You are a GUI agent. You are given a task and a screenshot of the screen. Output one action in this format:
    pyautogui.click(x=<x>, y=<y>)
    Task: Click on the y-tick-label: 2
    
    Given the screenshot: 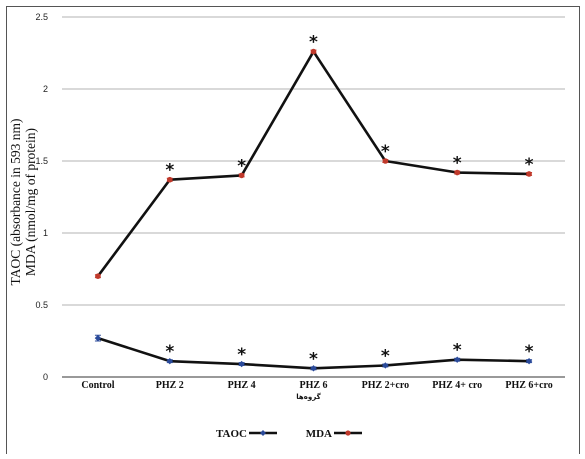 What is the action you would take?
    pyautogui.click(x=45, y=89)
    